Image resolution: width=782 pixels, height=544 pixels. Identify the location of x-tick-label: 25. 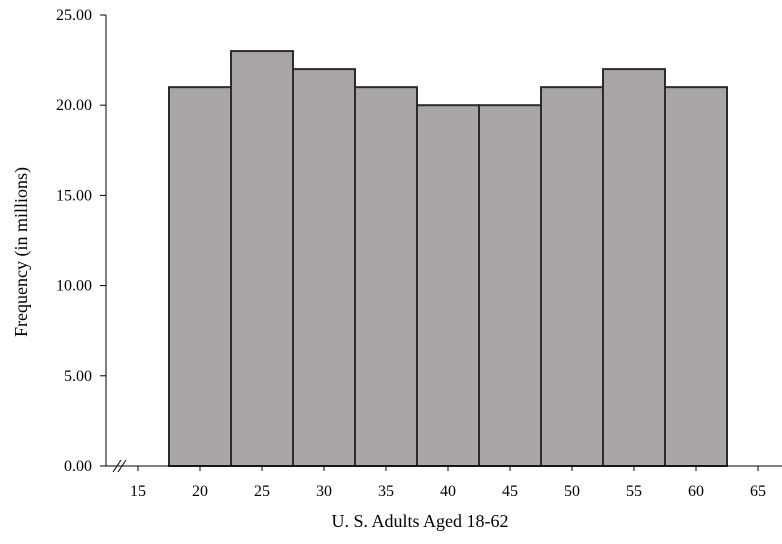
(262, 491).